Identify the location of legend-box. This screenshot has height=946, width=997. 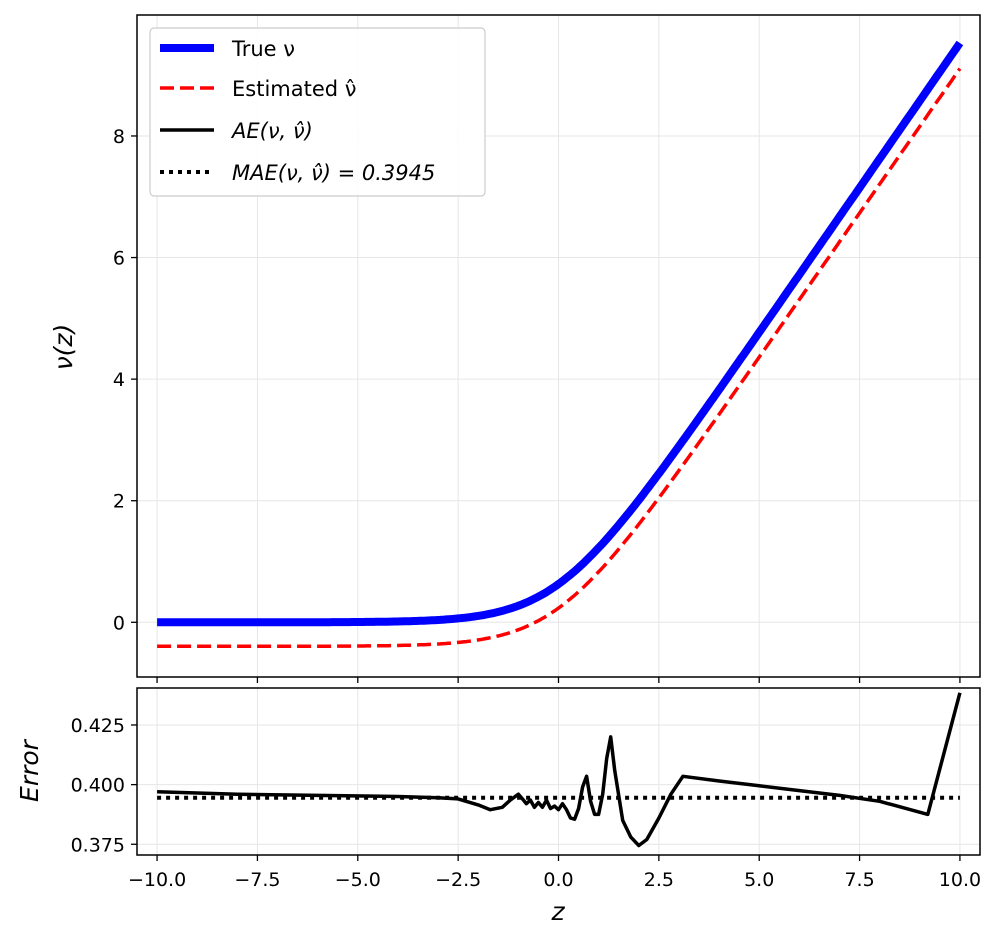
(317, 112).